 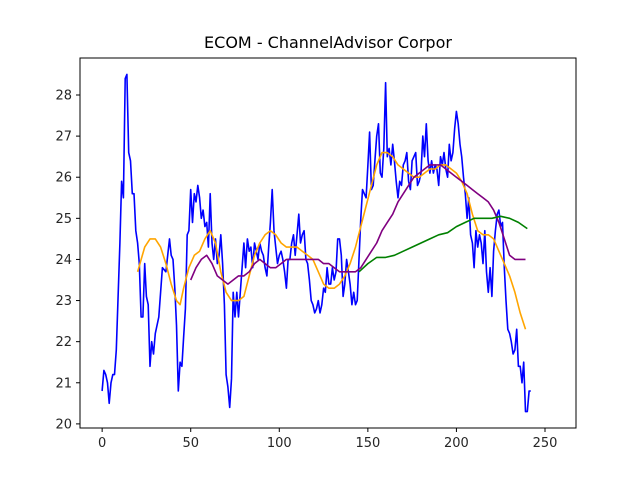 What do you see at coordinates (190, 443) in the screenshot?
I see `x-tick-label: 50` at bounding box center [190, 443].